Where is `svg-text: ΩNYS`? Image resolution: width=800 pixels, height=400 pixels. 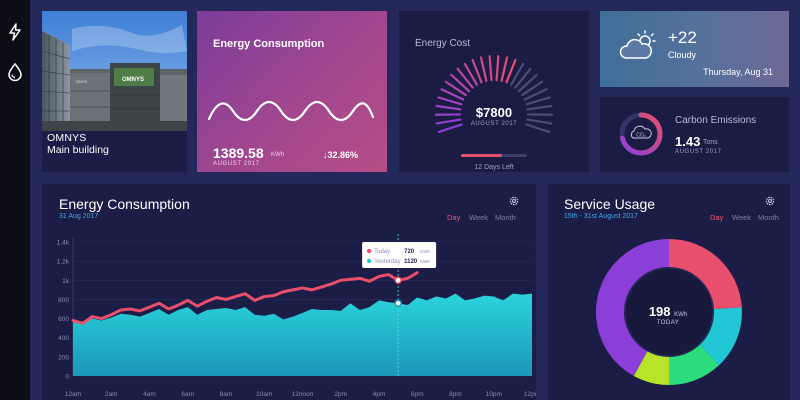 svg-text: ΩNYS is located at coordinates (82, 81).